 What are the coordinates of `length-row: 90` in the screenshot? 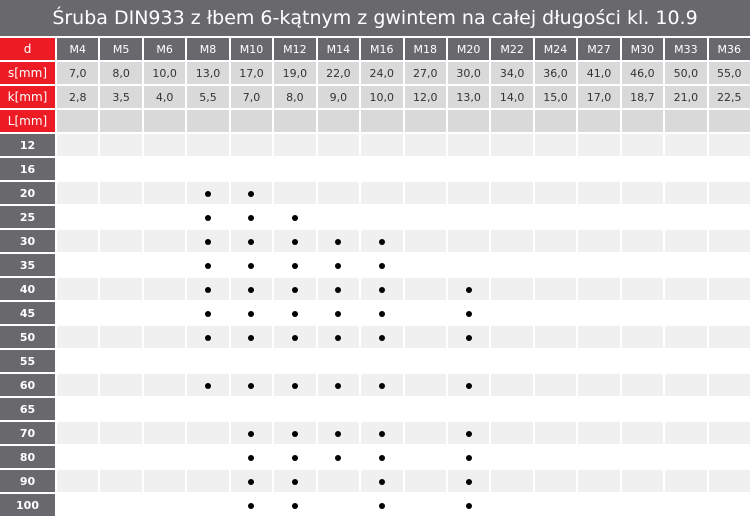 It's located at (375, 481).